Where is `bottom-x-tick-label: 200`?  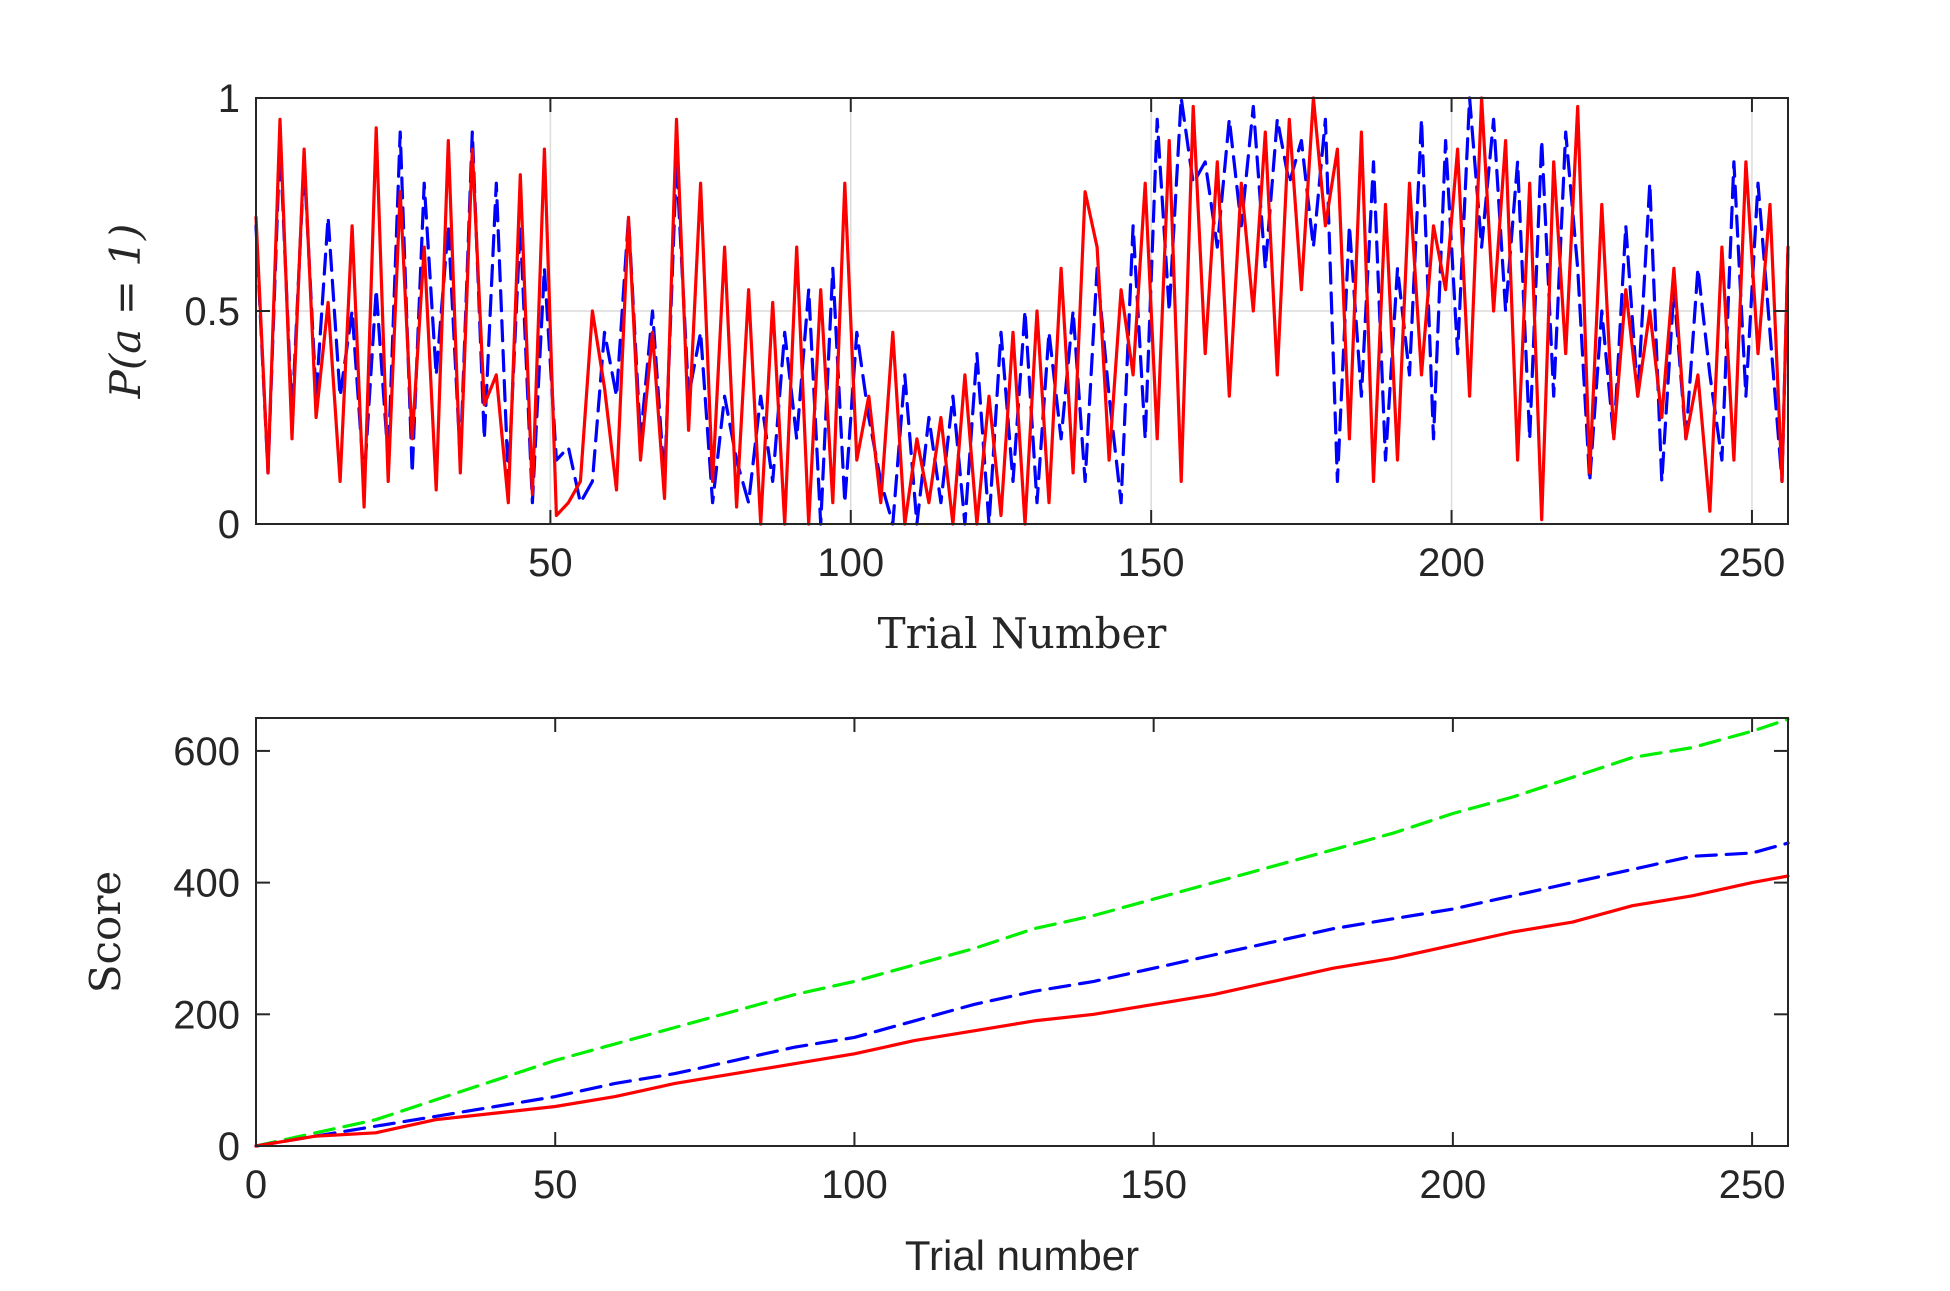 bottom-x-tick-label: 200 is located at coordinates (1453, 1185).